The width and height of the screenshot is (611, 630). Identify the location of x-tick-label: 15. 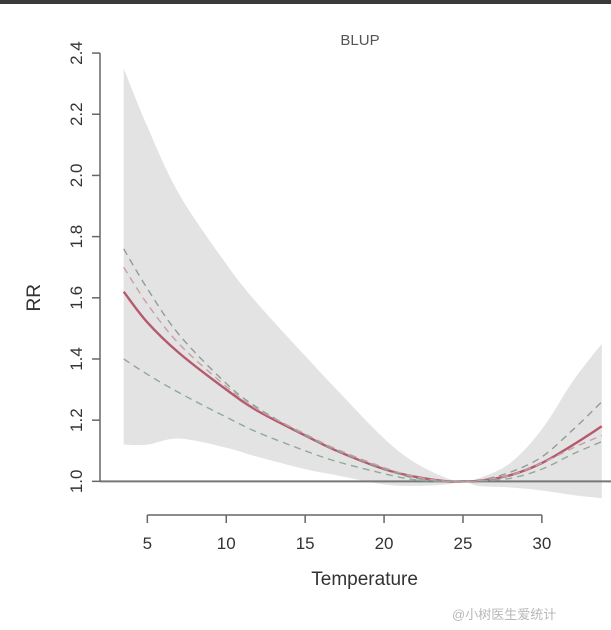
(305, 543).